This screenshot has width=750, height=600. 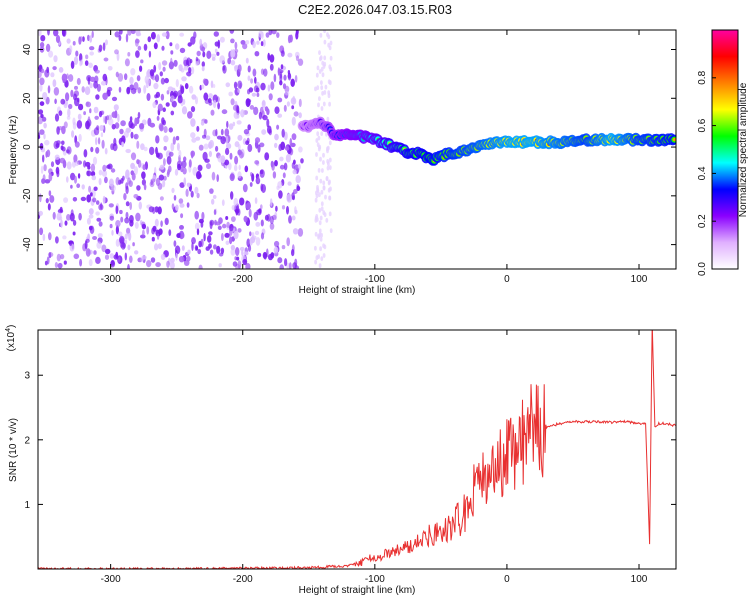 I want to click on y-tick-label: -40, so click(x=27, y=244).